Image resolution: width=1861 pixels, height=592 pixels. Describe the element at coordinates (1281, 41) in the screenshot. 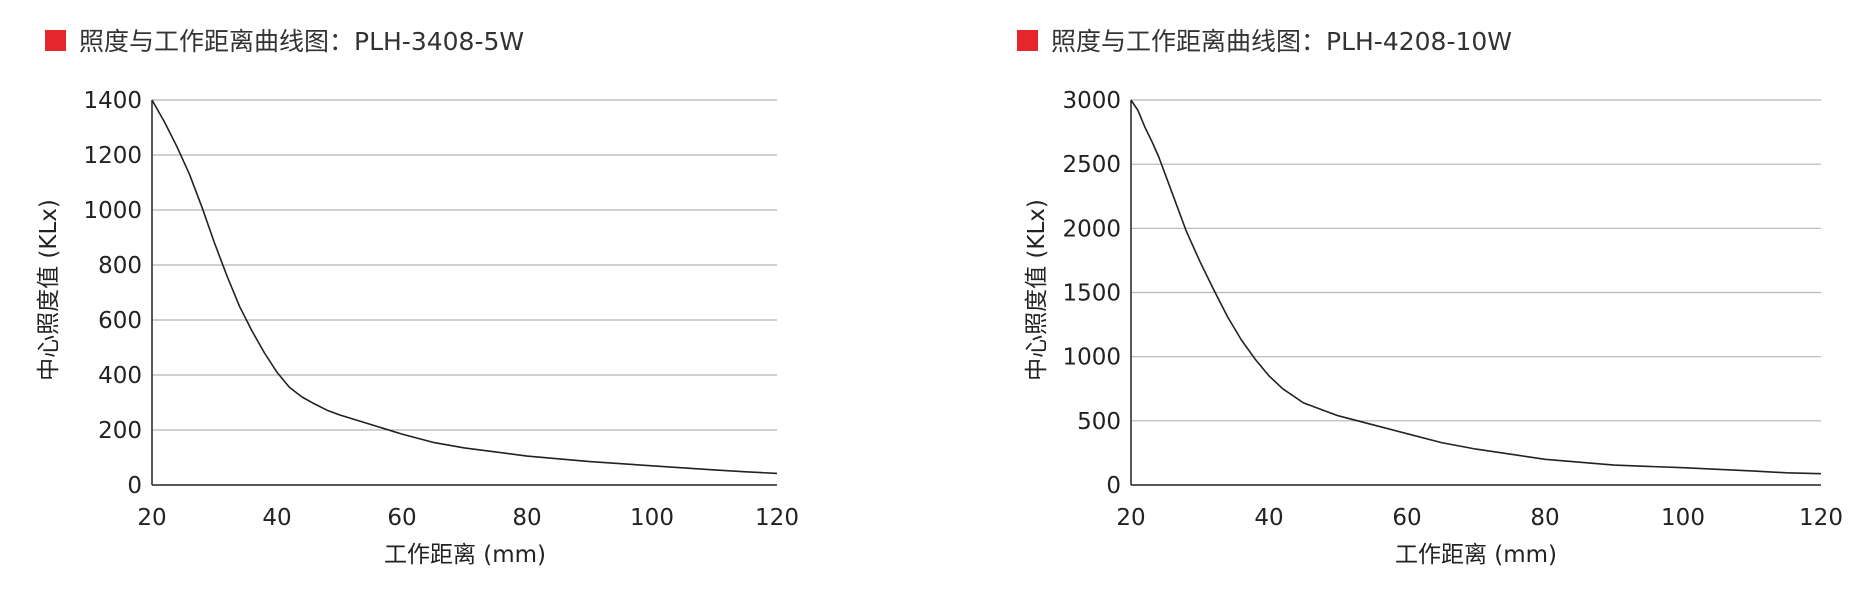

I see `chart-title-text-right: 照度与工作距离曲线图：PLH-4208-10W` at that location.